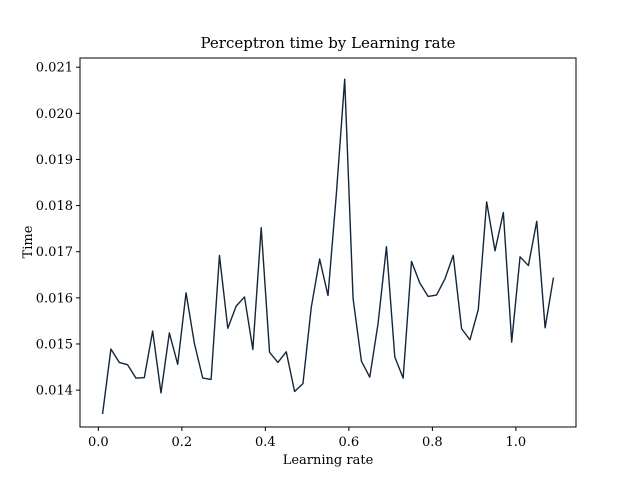 This screenshot has width=640, height=480. Describe the element at coordinates (58, 230) in the screenshot. I see `y-axis: 0.014 0.015 0.016 0.017 0.018 0.019 0.020 0.021` at that location.